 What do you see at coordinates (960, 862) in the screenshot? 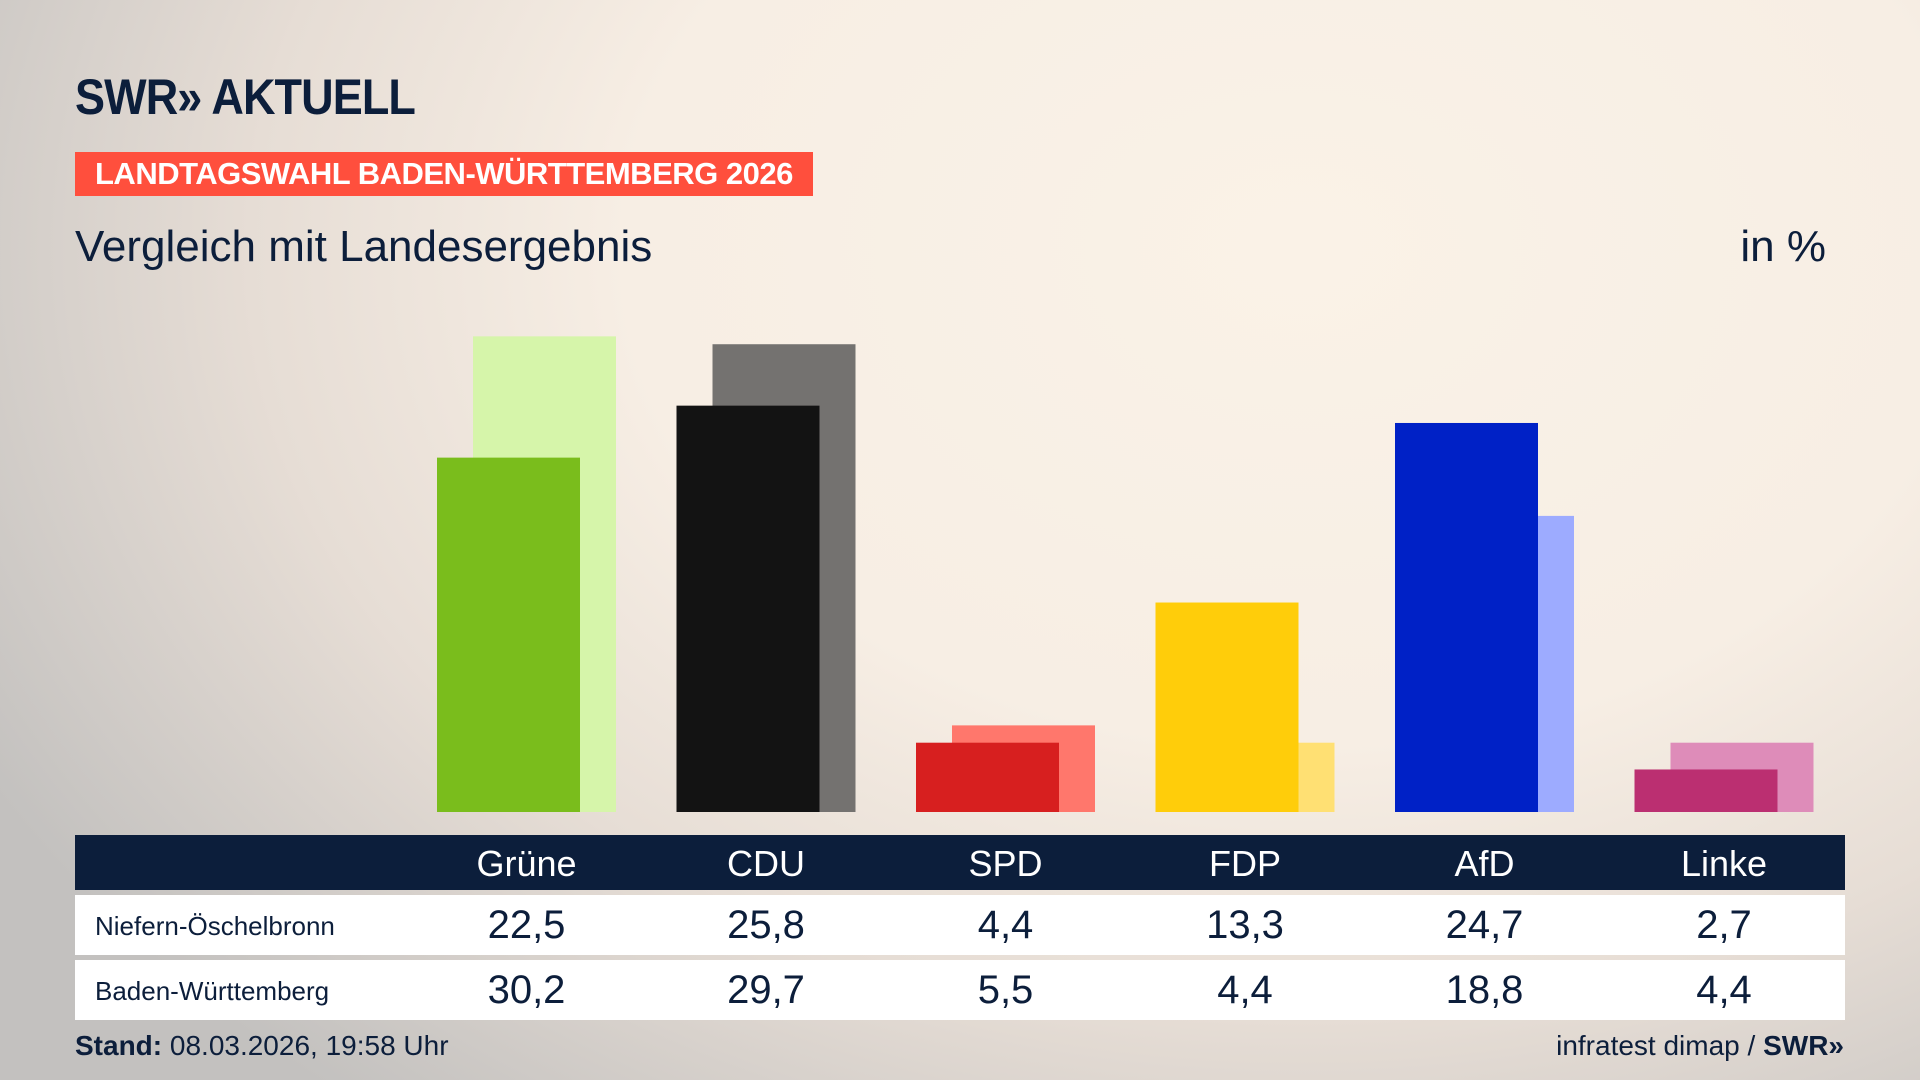
I see `table-header: Grüne CDU SPD FDP AfD Linke` at bounding box center [960, 862].